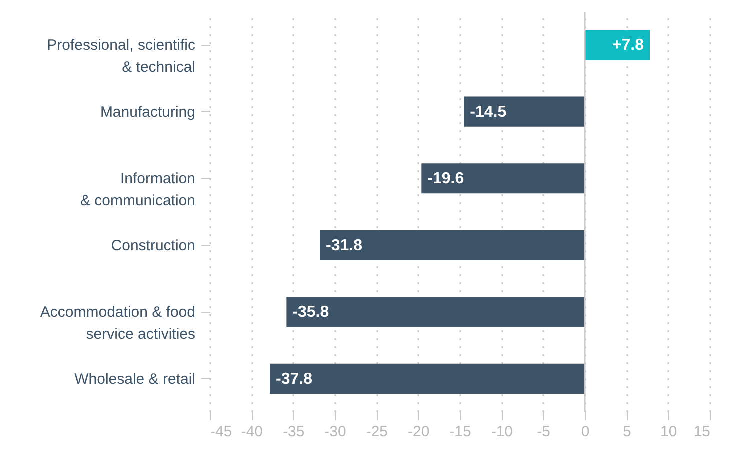 The height and width of the screenshot is (454, 732). What do you see at coordinates (221, 432) in the screenshot?
I see `x-tick-label: -45` at bounding box center [221, 432].